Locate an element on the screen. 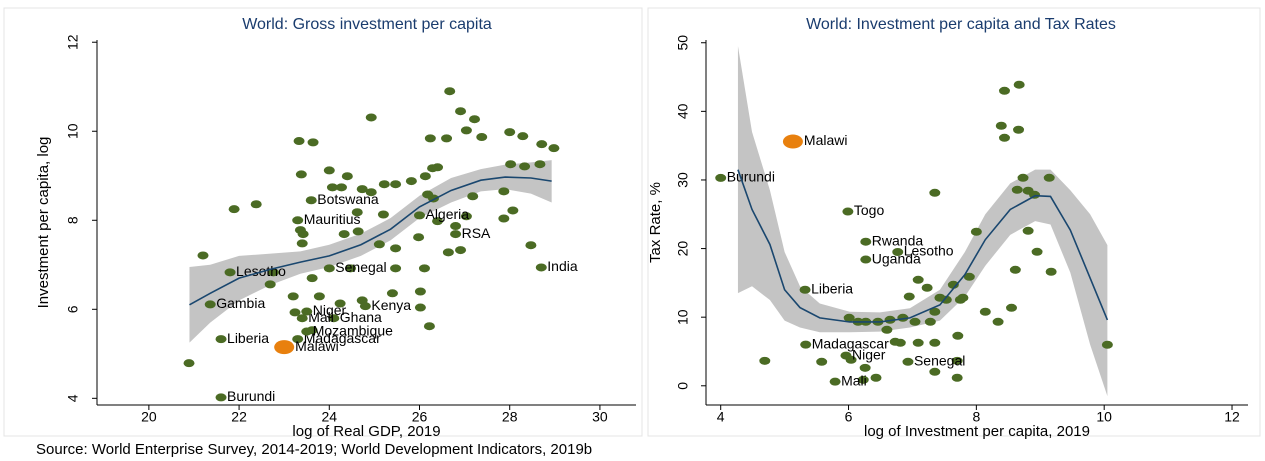 This screenshot has height=461, width=1265. x-tick-label: 24 is located at coordinates (329, 417).